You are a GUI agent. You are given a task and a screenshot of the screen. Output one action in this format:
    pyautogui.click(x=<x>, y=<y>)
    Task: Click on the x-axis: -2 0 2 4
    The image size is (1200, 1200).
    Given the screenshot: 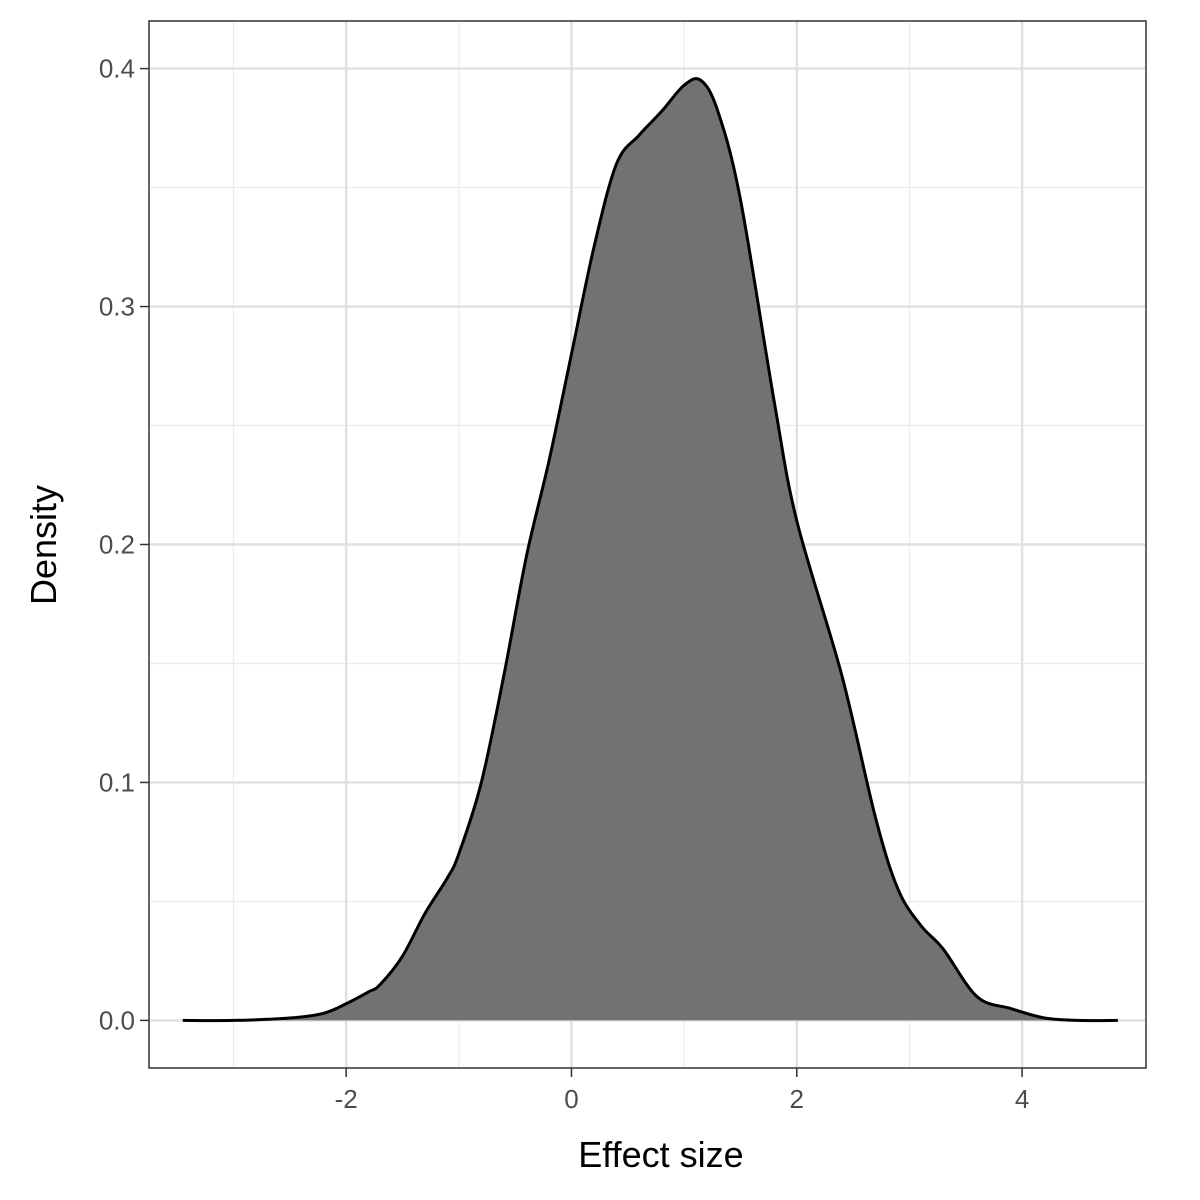 What is the action you would take?
    pyautogui.click(x=682, y=1091)
    